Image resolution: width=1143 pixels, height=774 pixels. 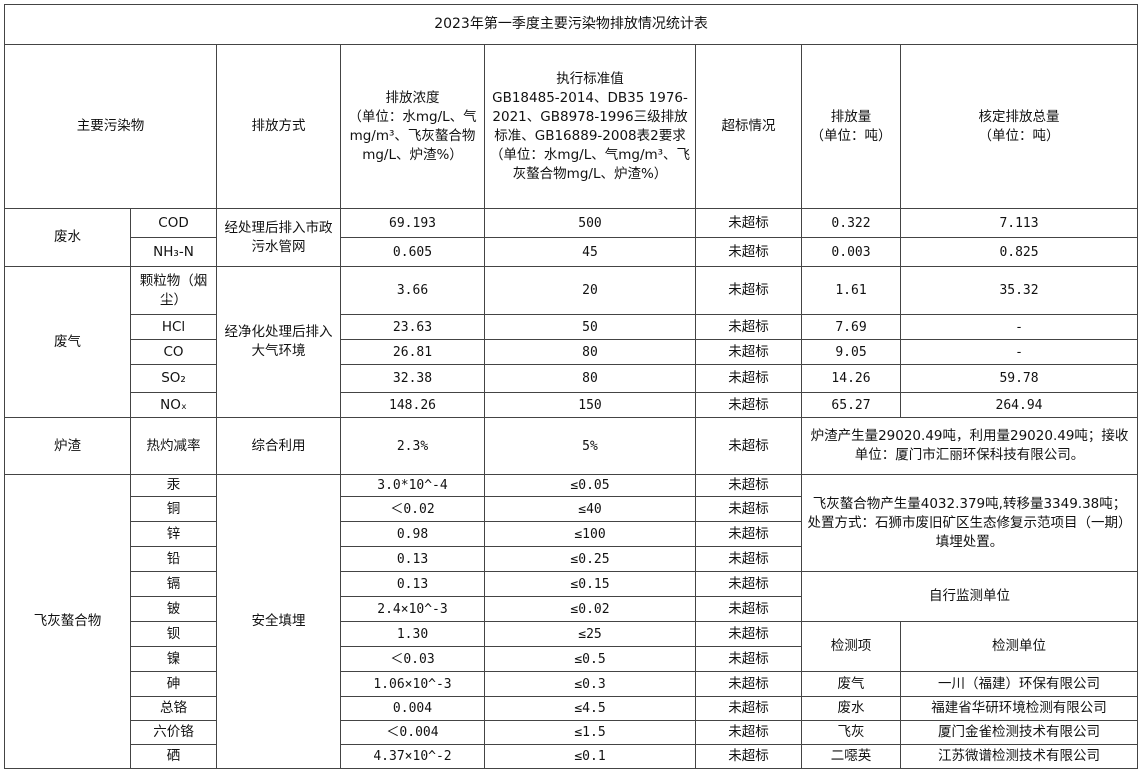 What do you see at coordinates (969, 596) in the screenshot?
I see `monitoring-title: 自行监测单位` at bounding box center [969, 596].